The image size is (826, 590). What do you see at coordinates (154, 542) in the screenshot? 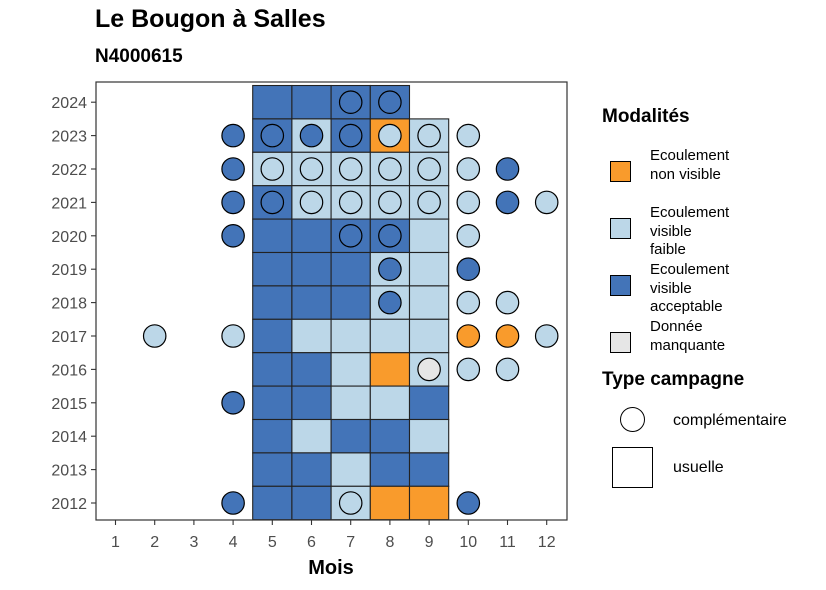
I see `x-tick-label: 2` at bounding box center [154, 542].